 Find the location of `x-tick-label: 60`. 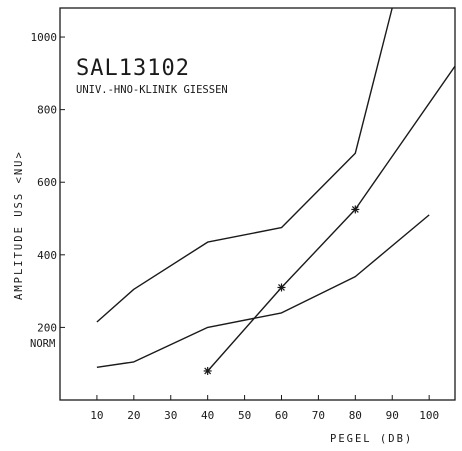

x-tick-label: 60 is located at coordinates (281, 415).